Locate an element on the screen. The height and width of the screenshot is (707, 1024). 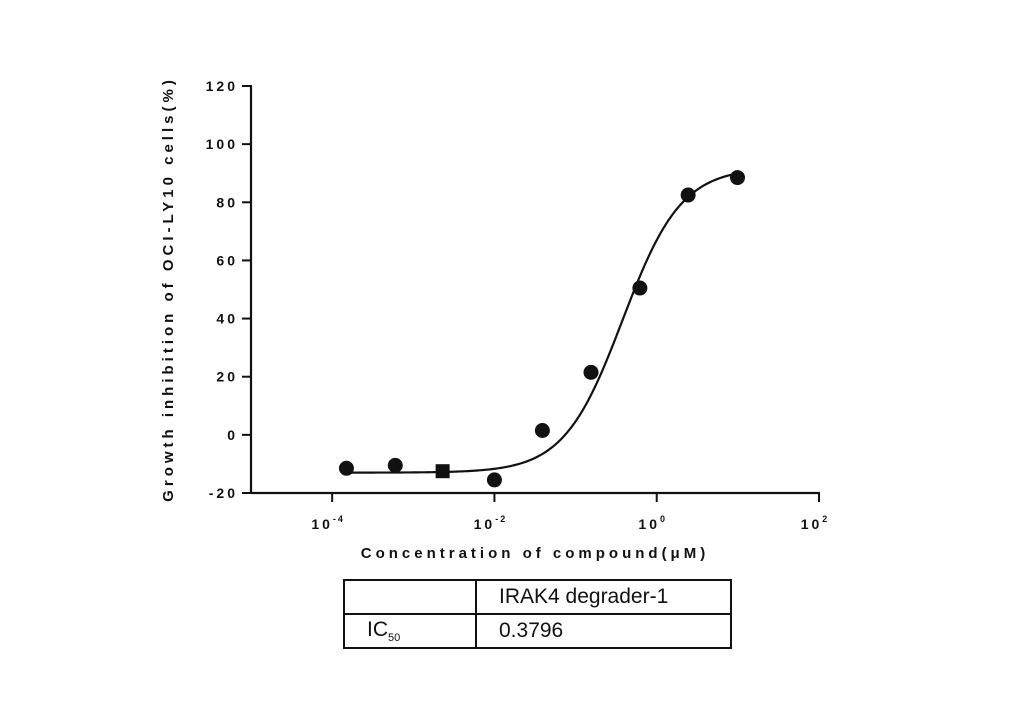
y-tick-label: -20 is located at coordinates (223, 493).